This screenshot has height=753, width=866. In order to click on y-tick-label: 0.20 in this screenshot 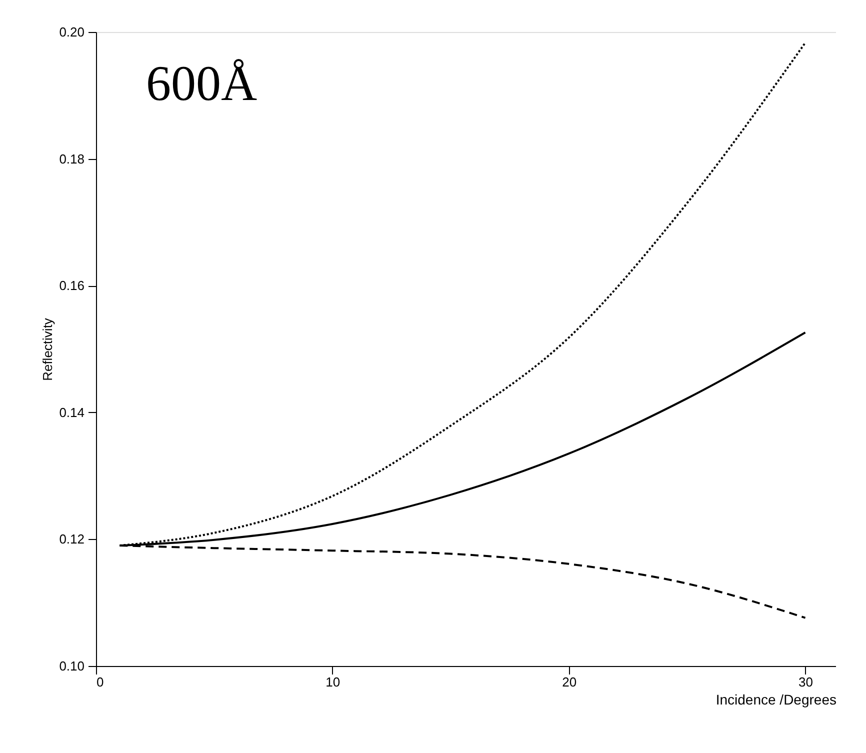, I will do `click(71, 32)`.